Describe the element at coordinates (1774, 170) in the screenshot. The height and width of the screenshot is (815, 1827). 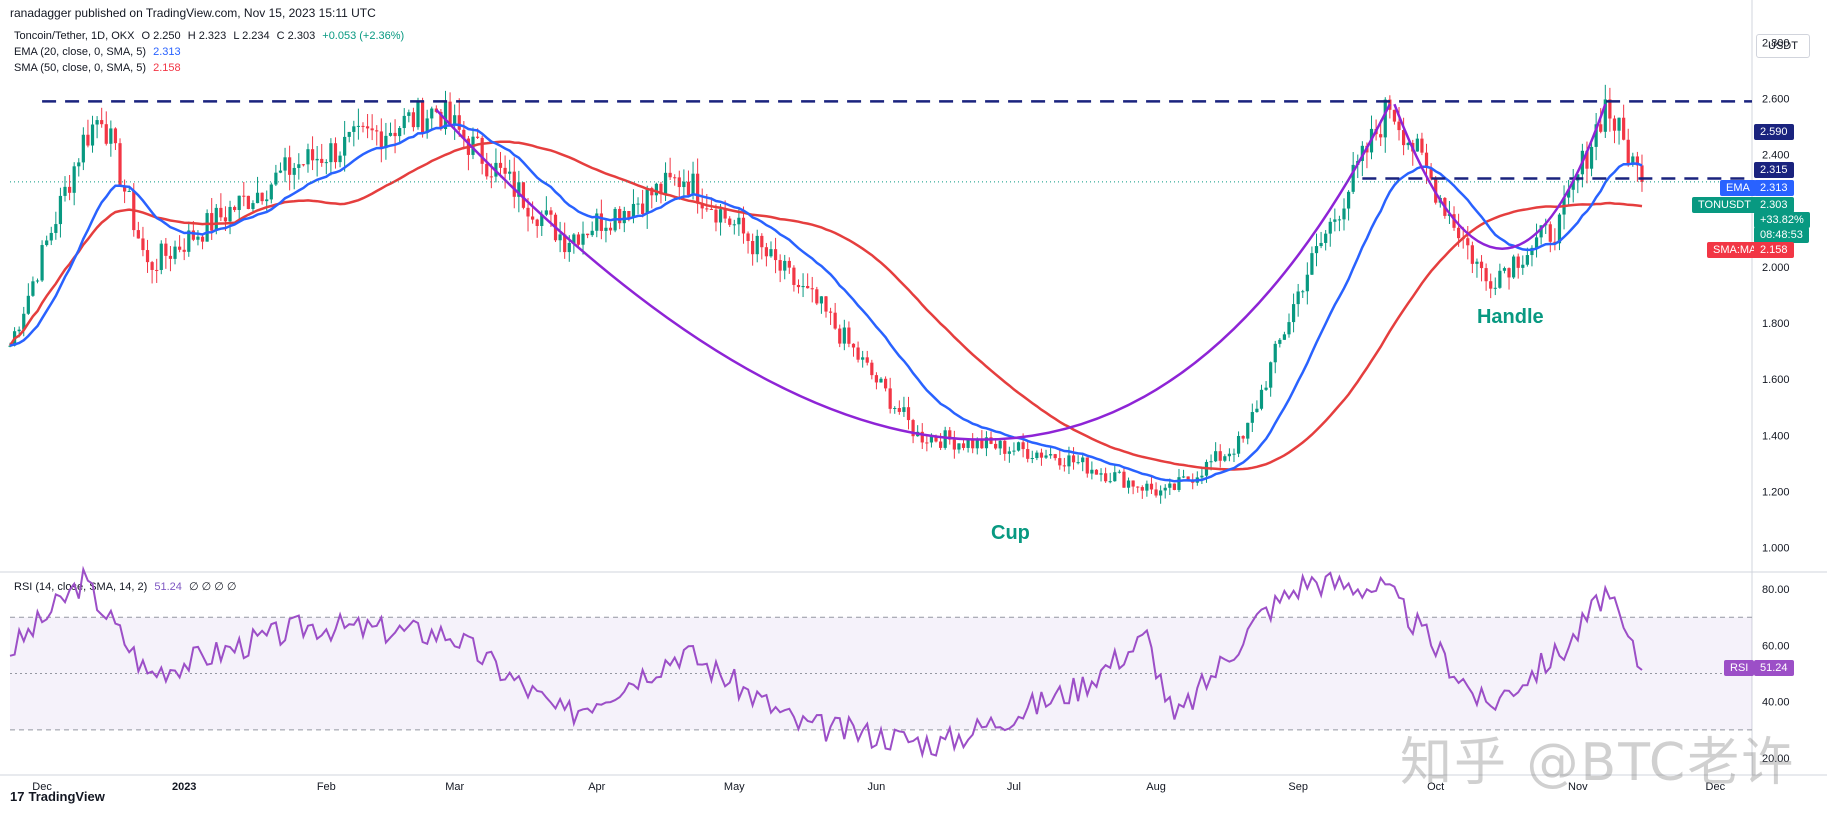
I see `neckline-tag: 2.315` at that location.